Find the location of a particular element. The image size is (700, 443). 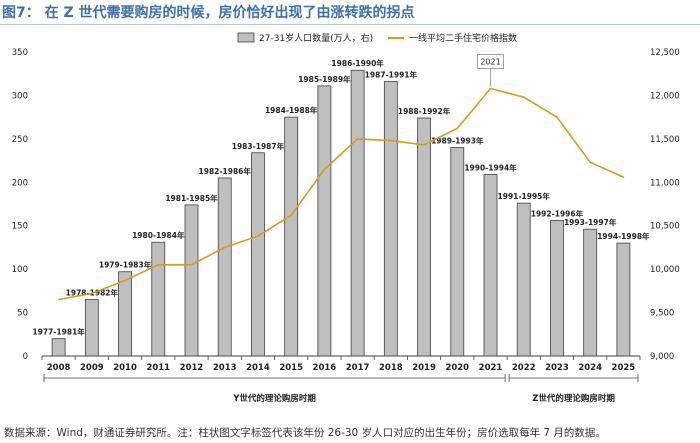

x-tick-label: 2013 is located at coordinates (225, 368).